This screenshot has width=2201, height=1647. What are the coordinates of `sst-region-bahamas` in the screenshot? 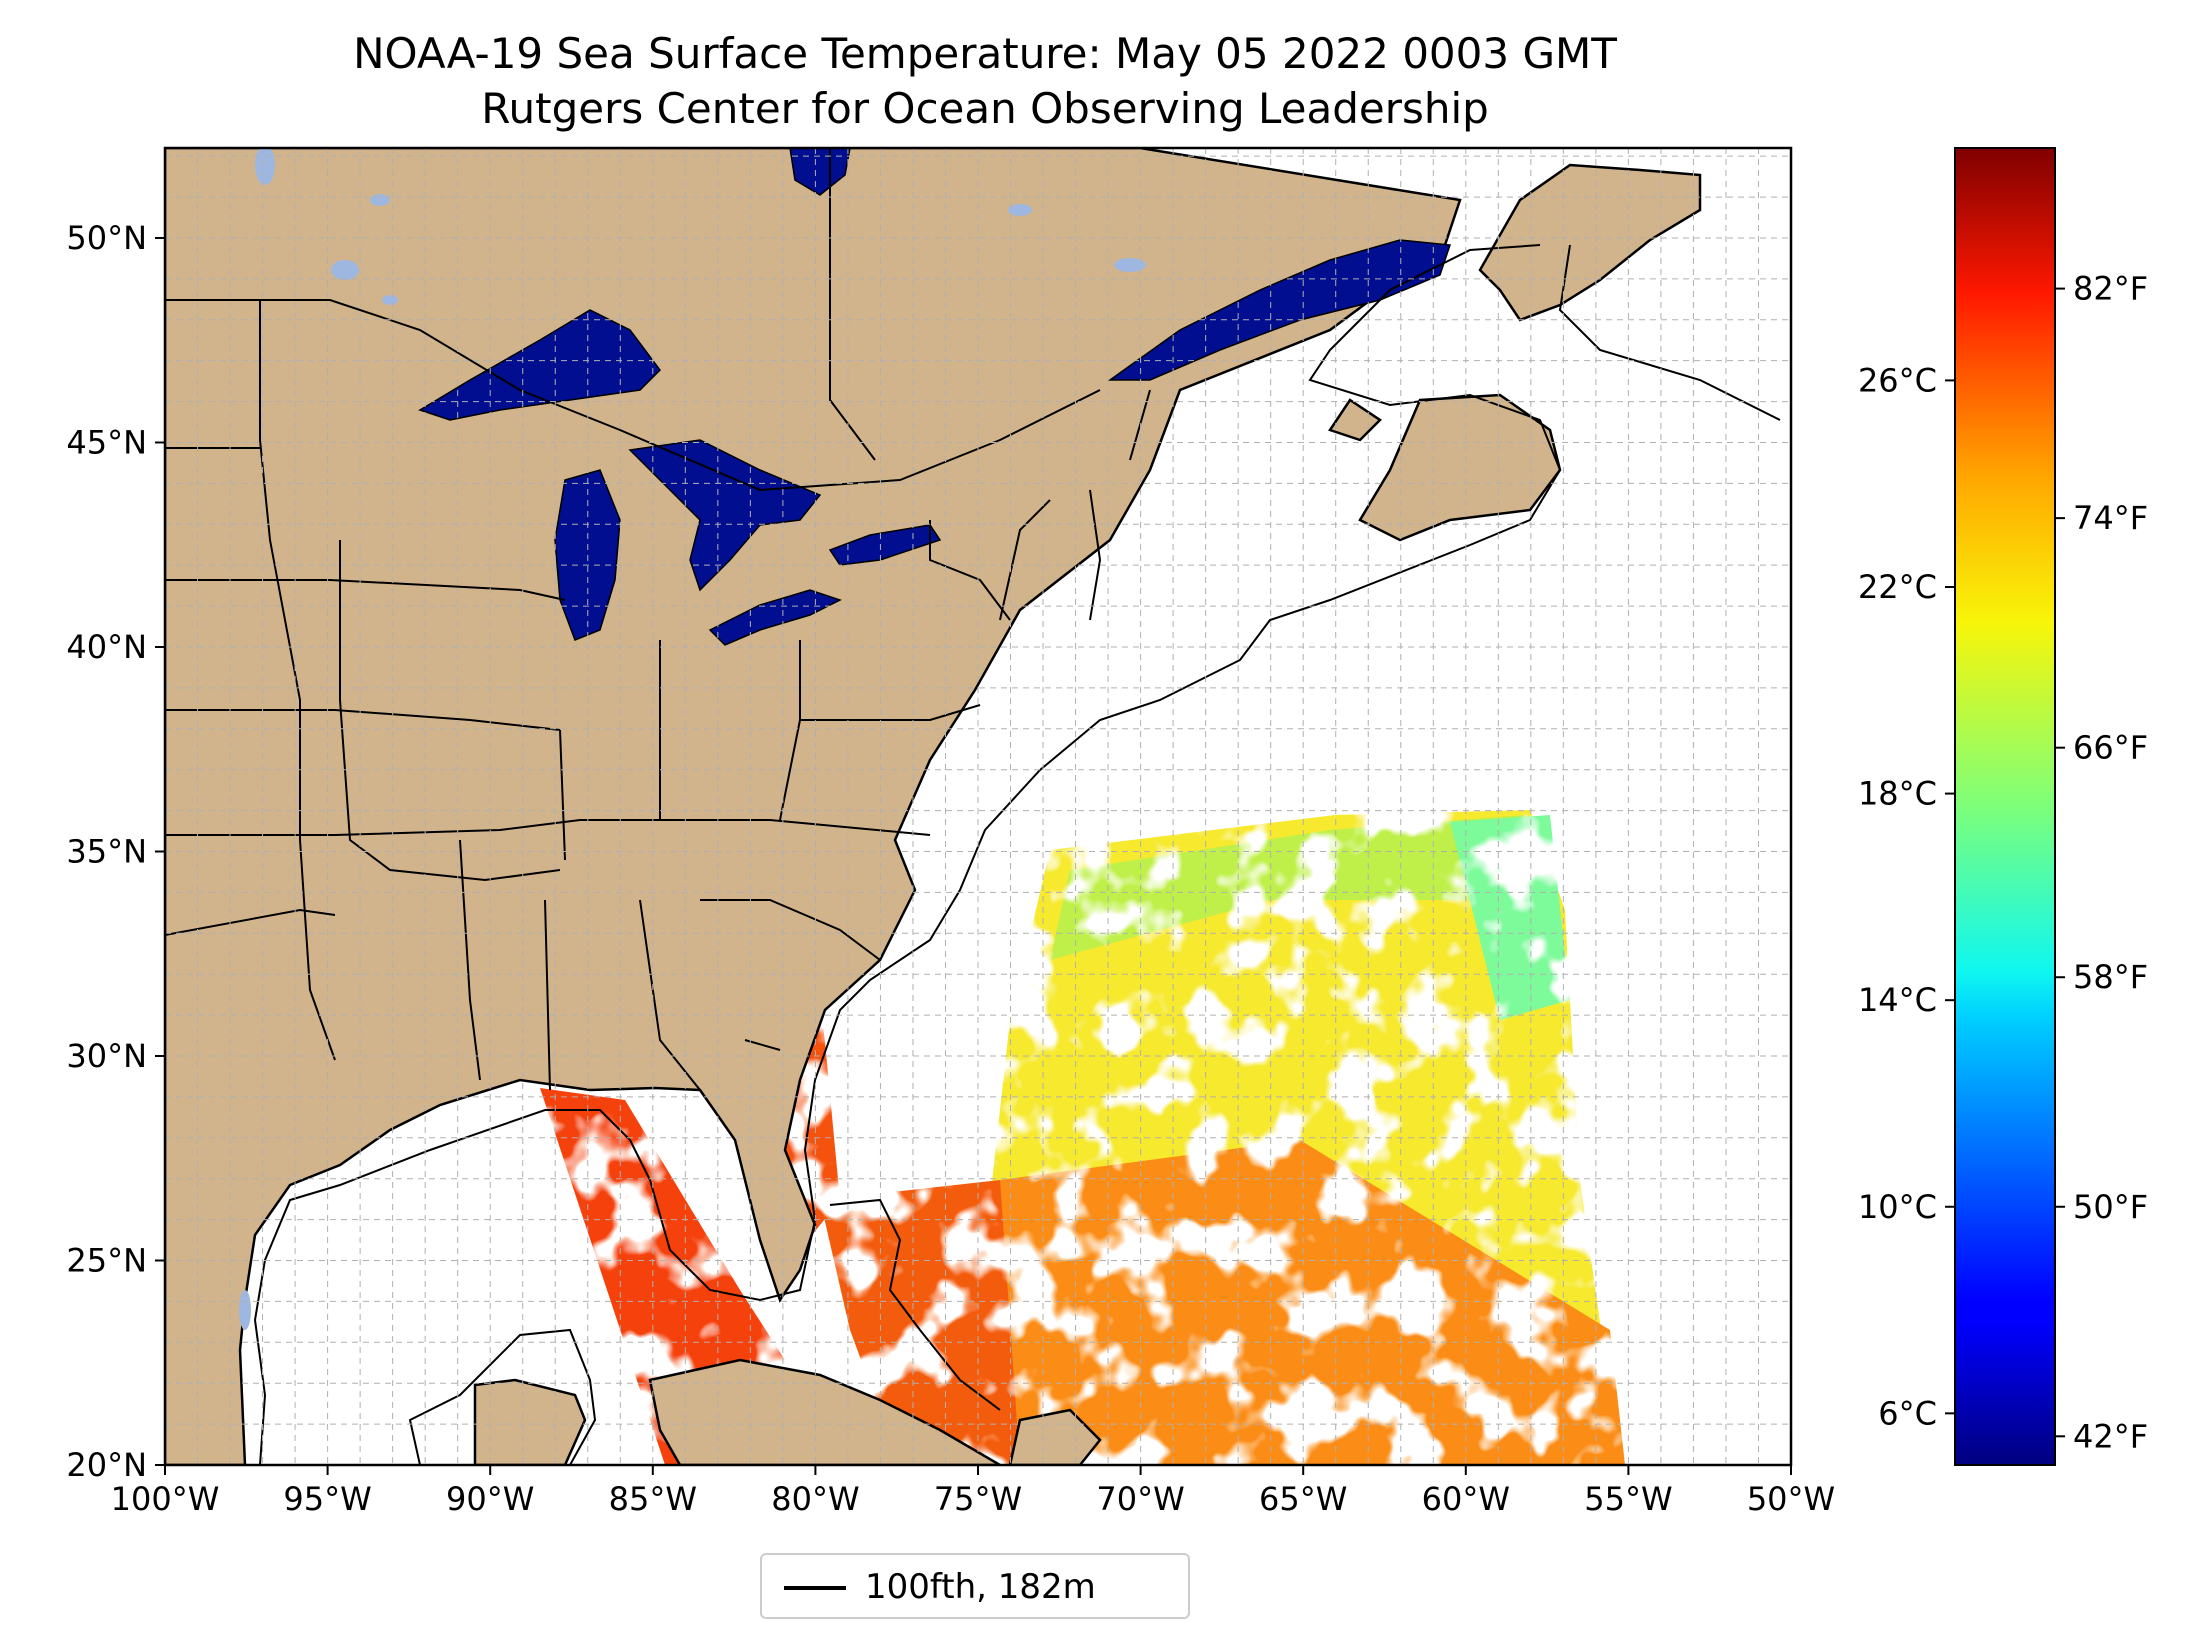 It's located at (920, 1322).